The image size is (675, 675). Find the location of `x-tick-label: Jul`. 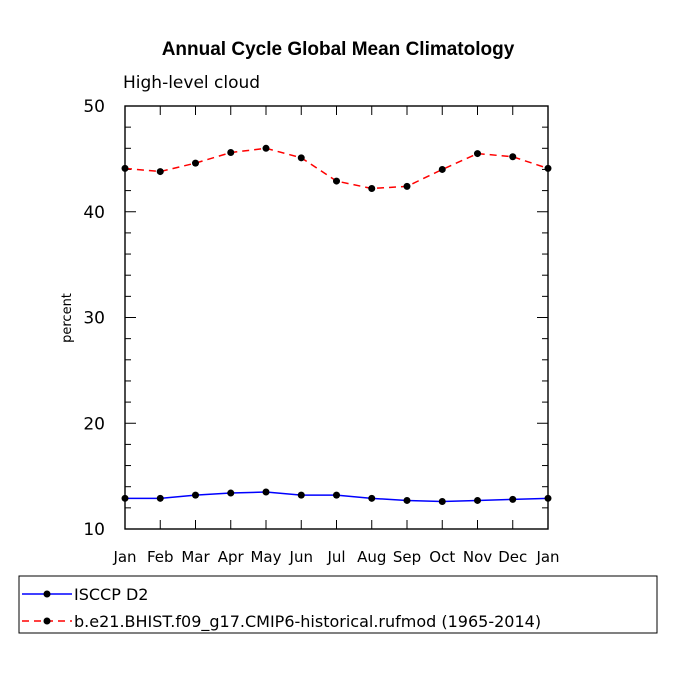

x-tick-label: Jul is located at coordinates (335, 557).